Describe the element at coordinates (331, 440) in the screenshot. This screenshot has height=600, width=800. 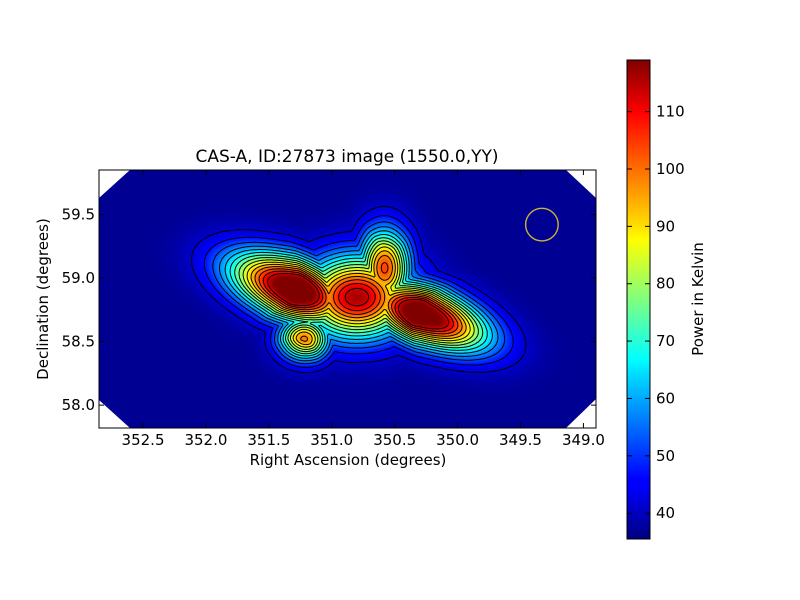
I see `x-tick-label: 351.0` at that location.